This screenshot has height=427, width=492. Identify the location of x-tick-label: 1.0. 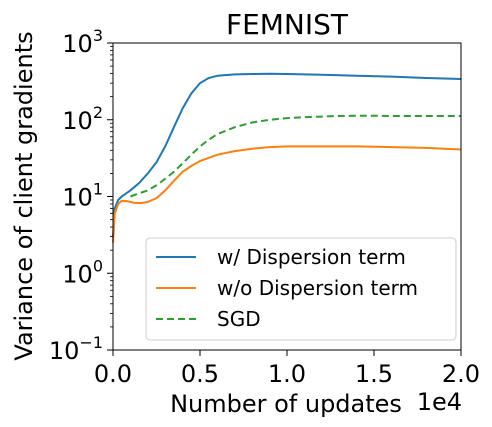
(287, 374).